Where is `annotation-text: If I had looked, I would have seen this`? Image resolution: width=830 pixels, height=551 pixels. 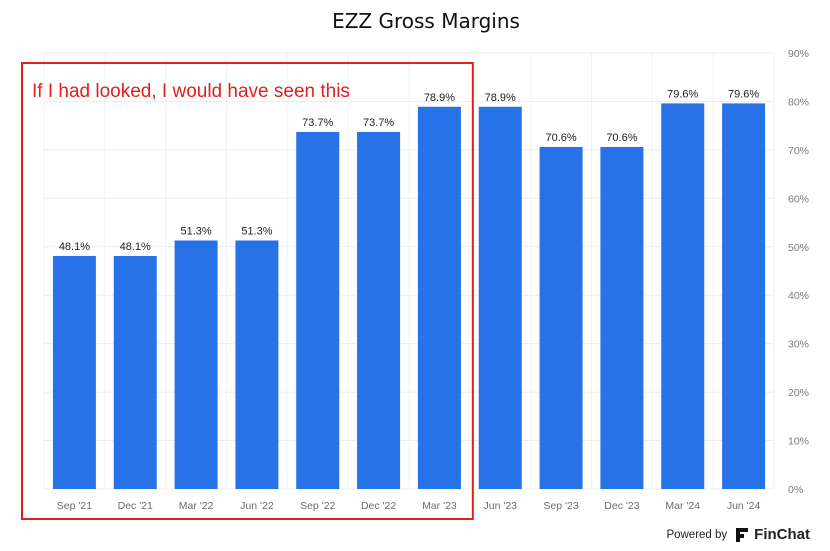
annotation-text: If I had looked, I would have seen this is located at coordinates (191, 91).